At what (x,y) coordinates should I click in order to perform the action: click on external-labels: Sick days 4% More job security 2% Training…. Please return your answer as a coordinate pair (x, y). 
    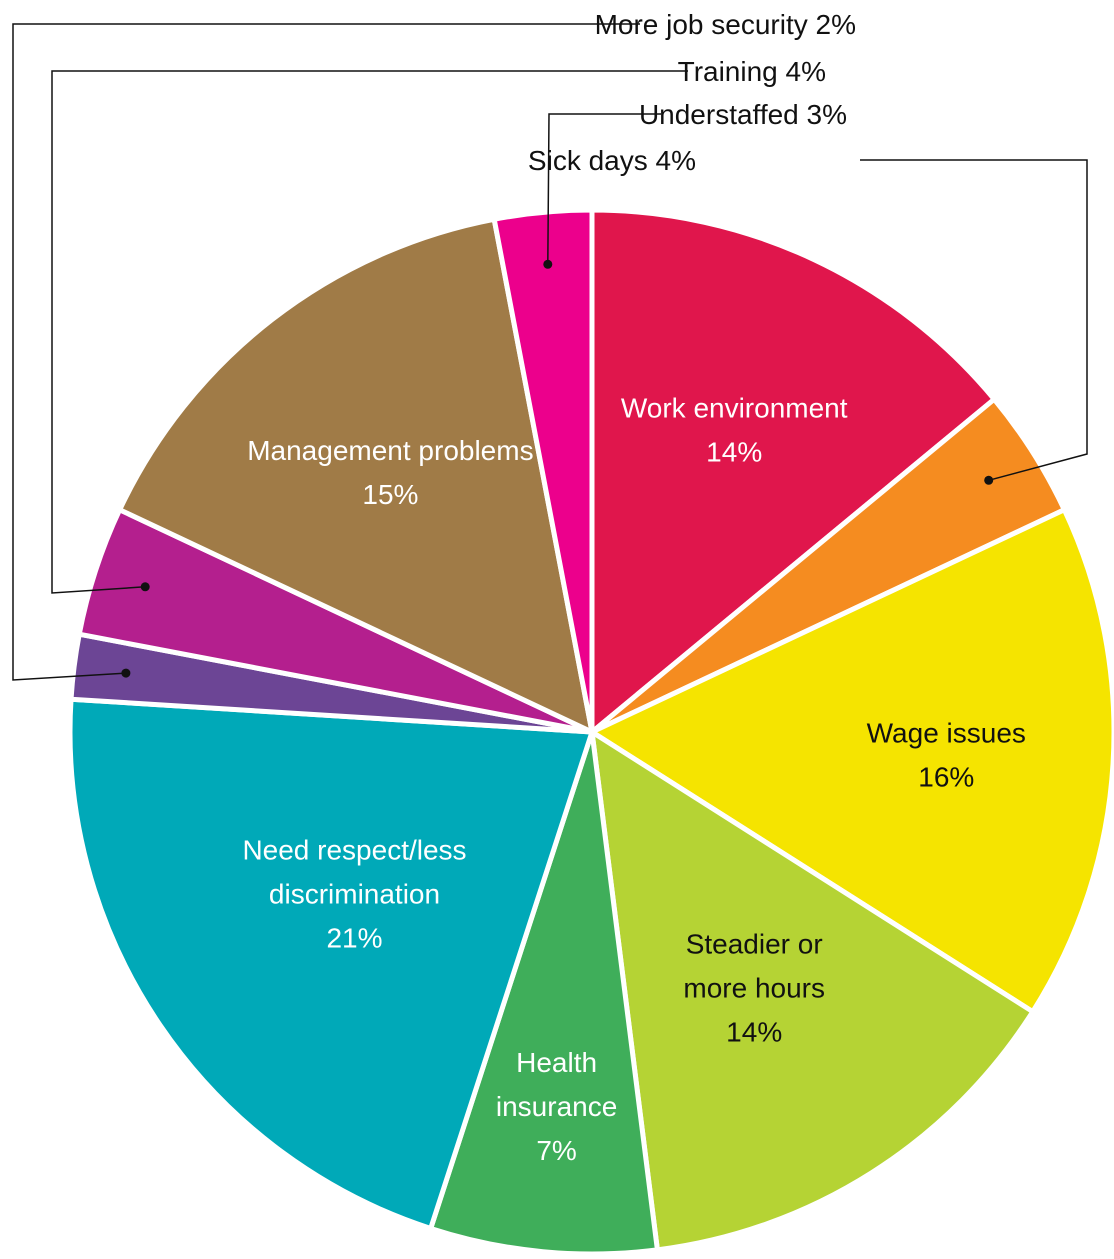
    Looking at the image, I should click on (692, 92).